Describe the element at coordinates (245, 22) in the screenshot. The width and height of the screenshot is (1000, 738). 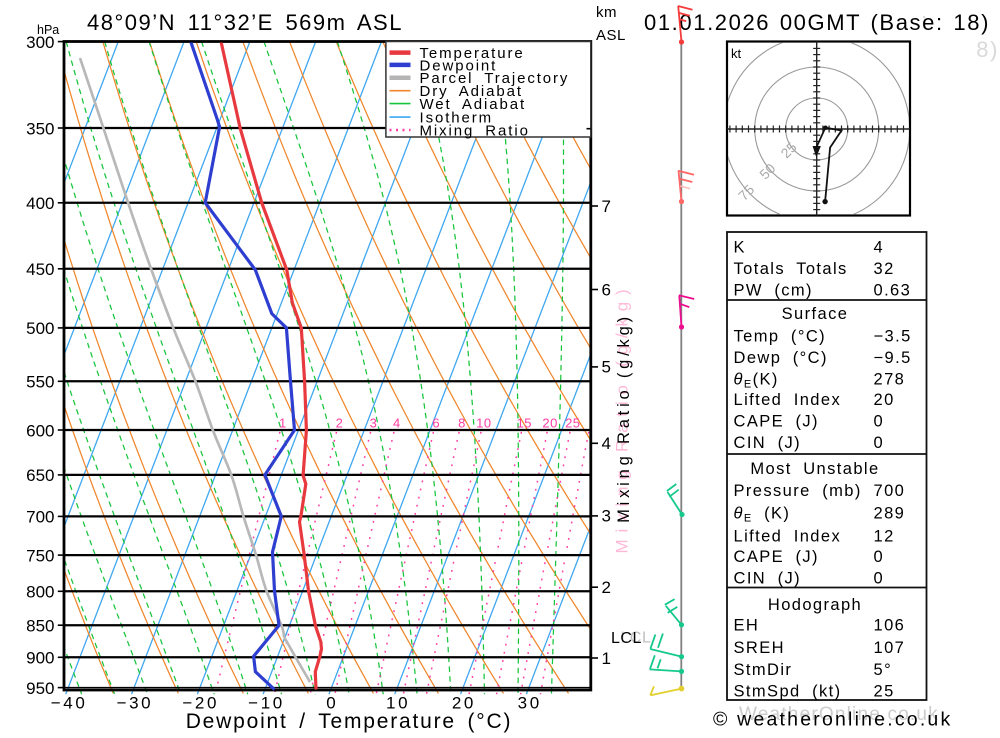
I see `svg-text: 48°09’N 11°32’E 569m ASL` at that location.